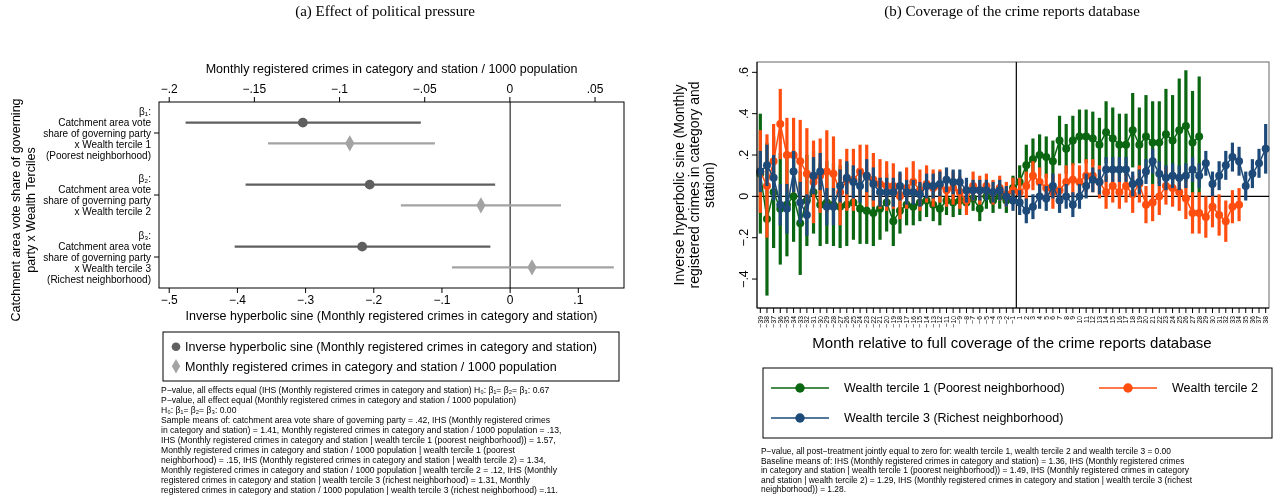  What do you see at coordinates (199, 410) in the screenshot?
I see `text: H₀: β₁= β₂= β₃: 0.00` at bounding box center [199, 410].